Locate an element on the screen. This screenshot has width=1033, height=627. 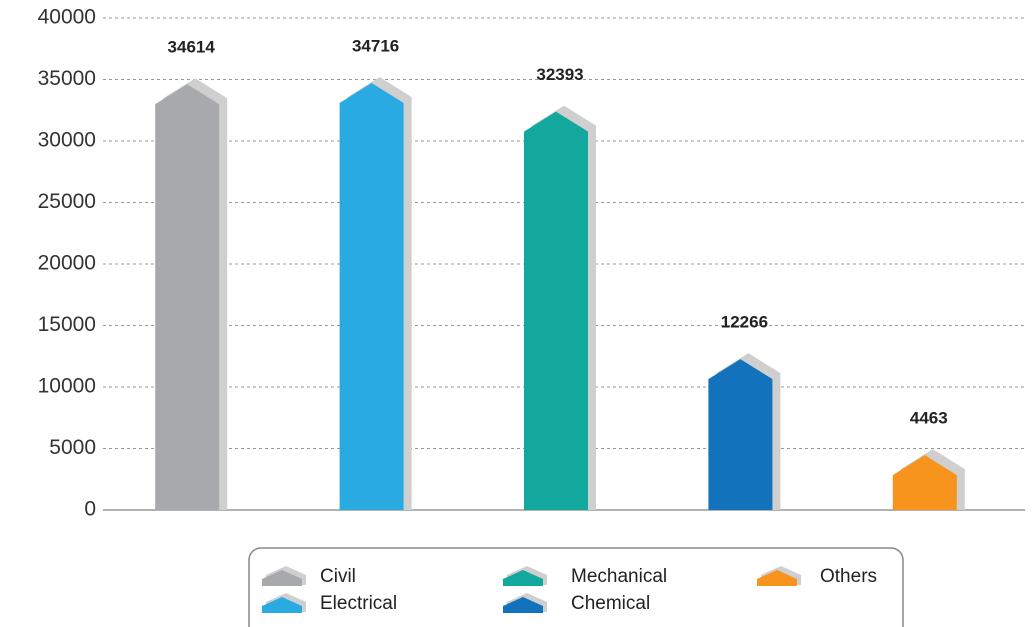
y-tick-label: 5000 is located at coordinates (72, 447).